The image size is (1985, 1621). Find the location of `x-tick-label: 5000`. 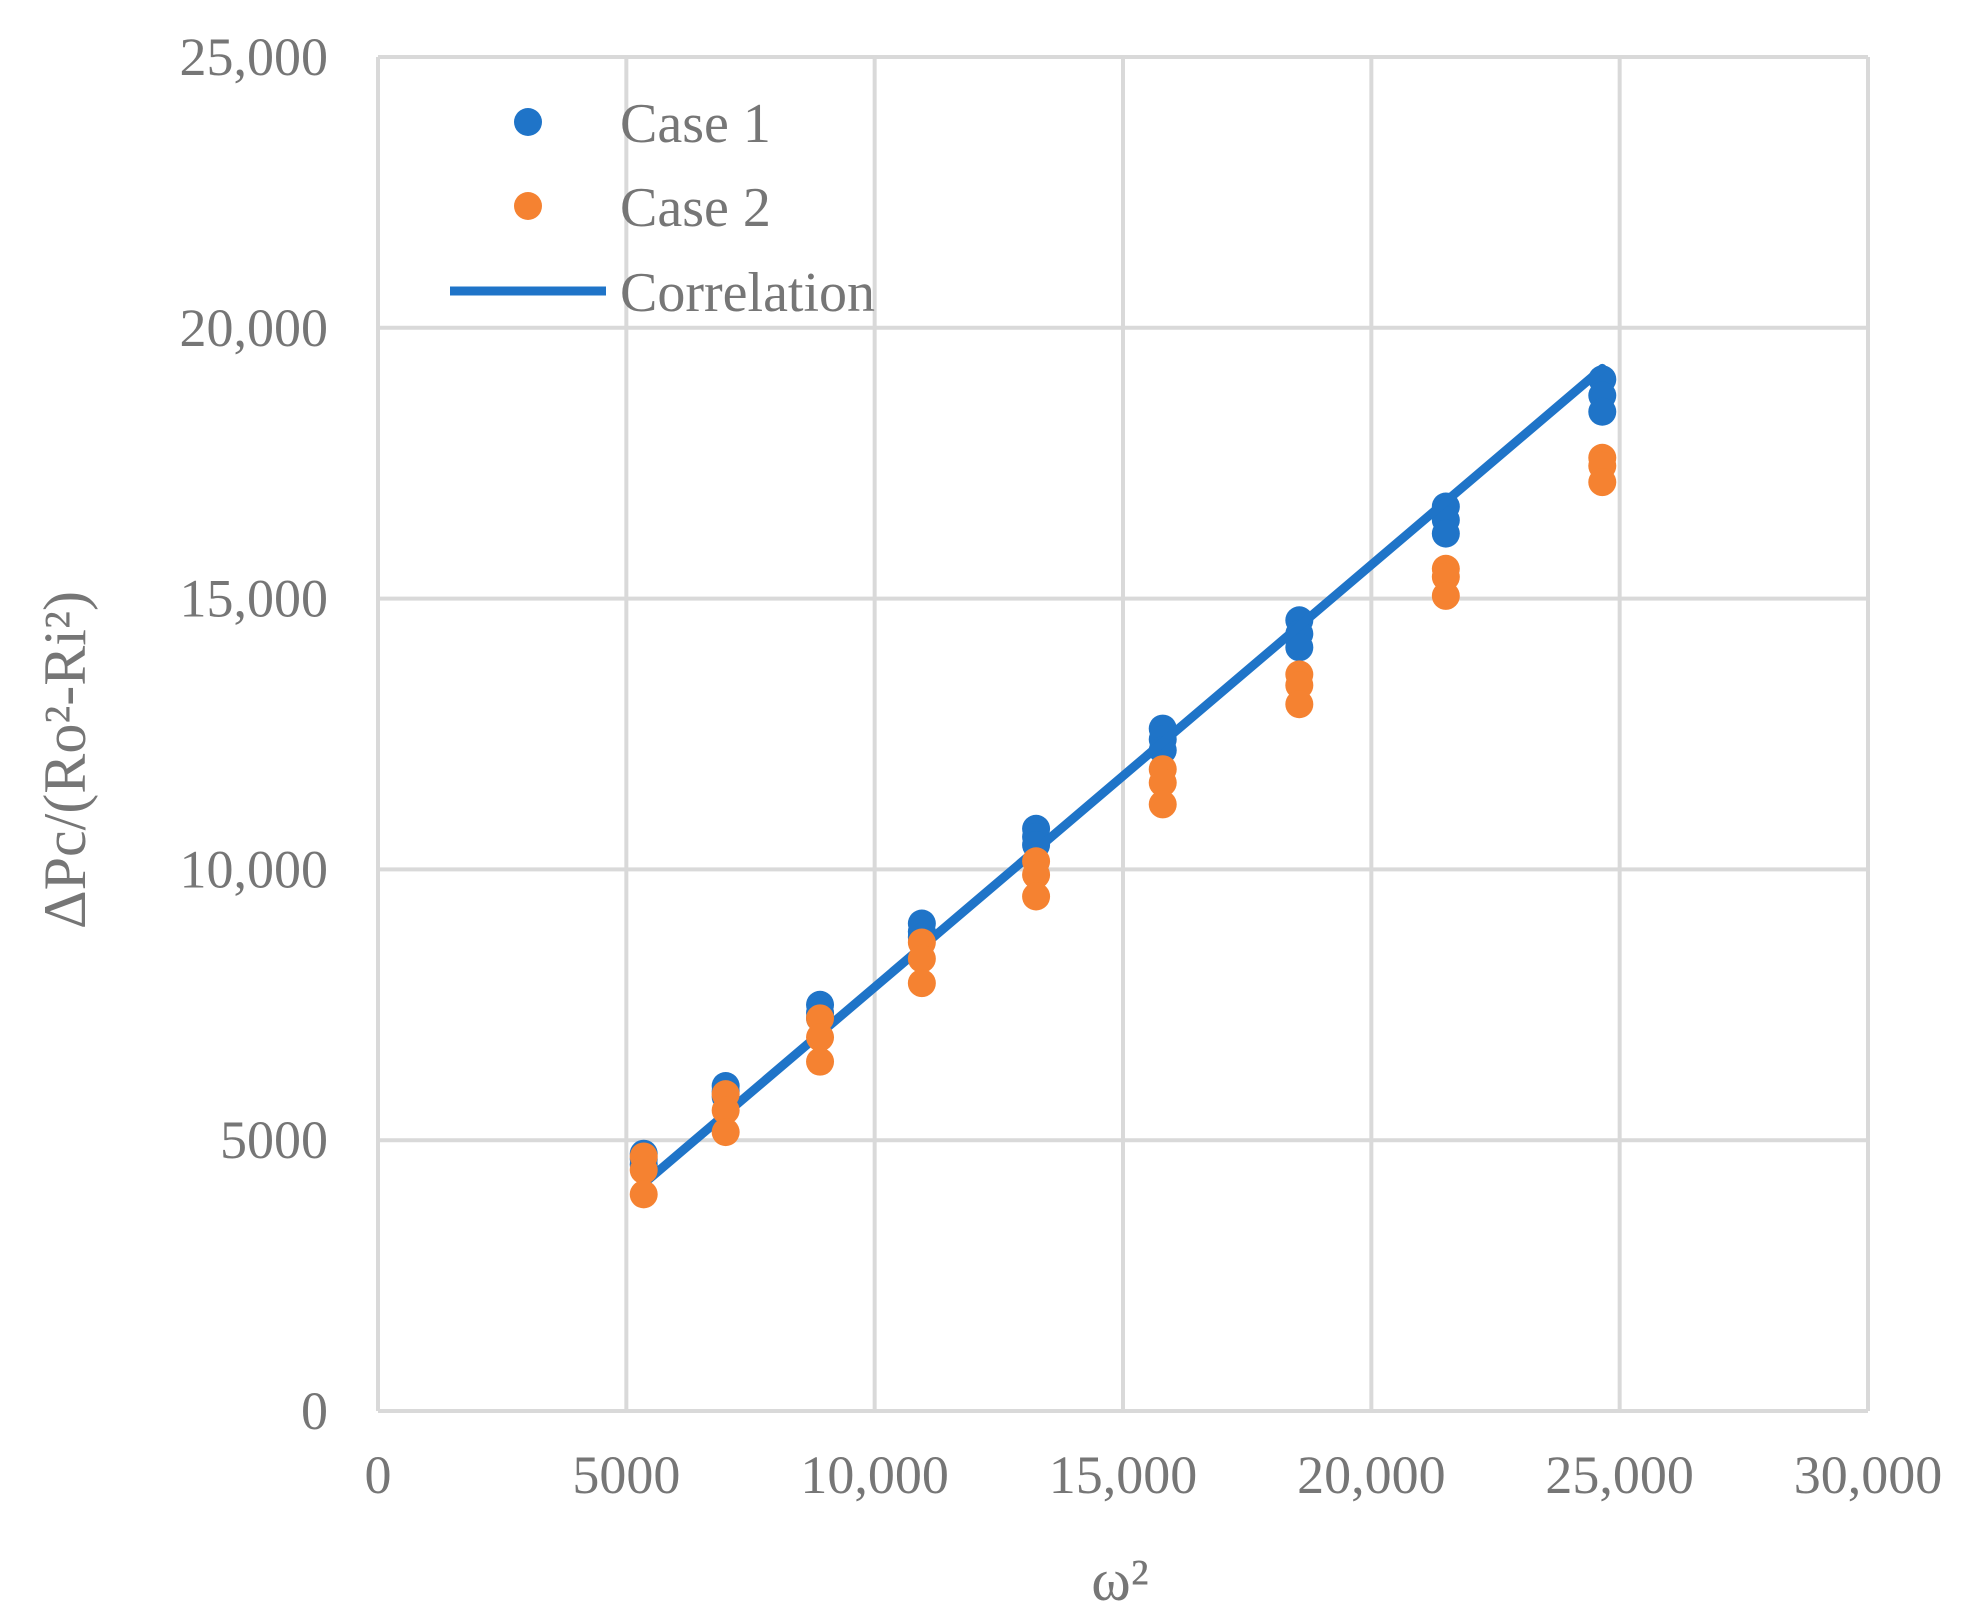

x-tick-label: 5000 is located at coordinates (626, 1475).